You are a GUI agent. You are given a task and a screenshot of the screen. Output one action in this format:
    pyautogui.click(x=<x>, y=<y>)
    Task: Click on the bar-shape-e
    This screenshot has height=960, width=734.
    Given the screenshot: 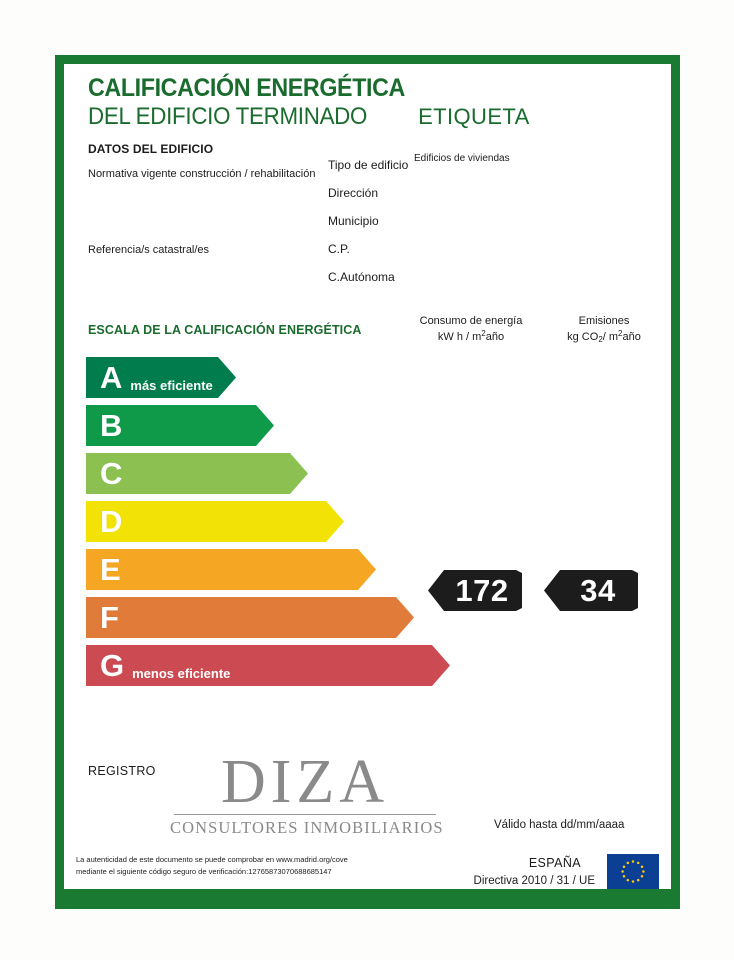 What is the action you would take?
    pyautogui.click(x=231, y=569)
    